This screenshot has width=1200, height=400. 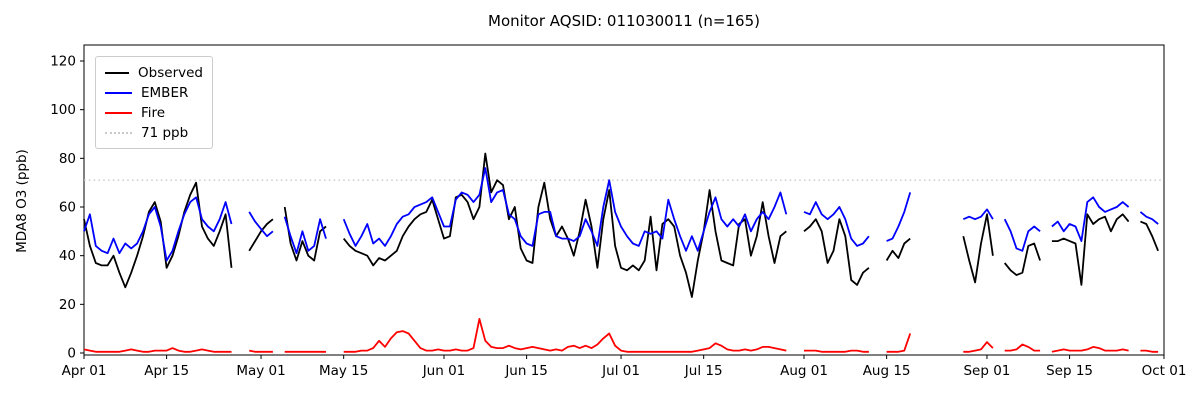 What do you see at coordinates (118, 93) in the screenshot?
I see `ember-line-swatch` at bounding box center [118, 93].